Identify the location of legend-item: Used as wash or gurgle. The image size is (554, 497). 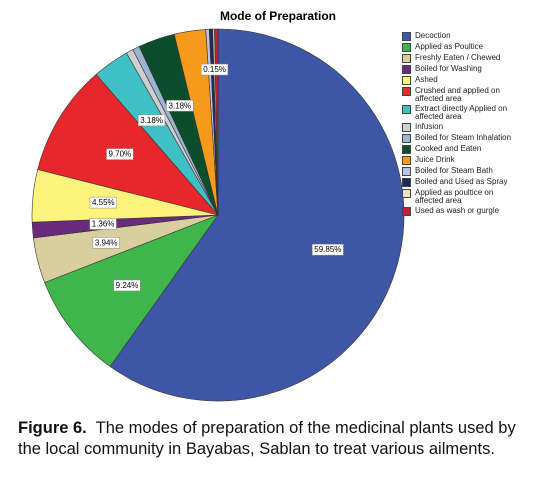
(476, 211).